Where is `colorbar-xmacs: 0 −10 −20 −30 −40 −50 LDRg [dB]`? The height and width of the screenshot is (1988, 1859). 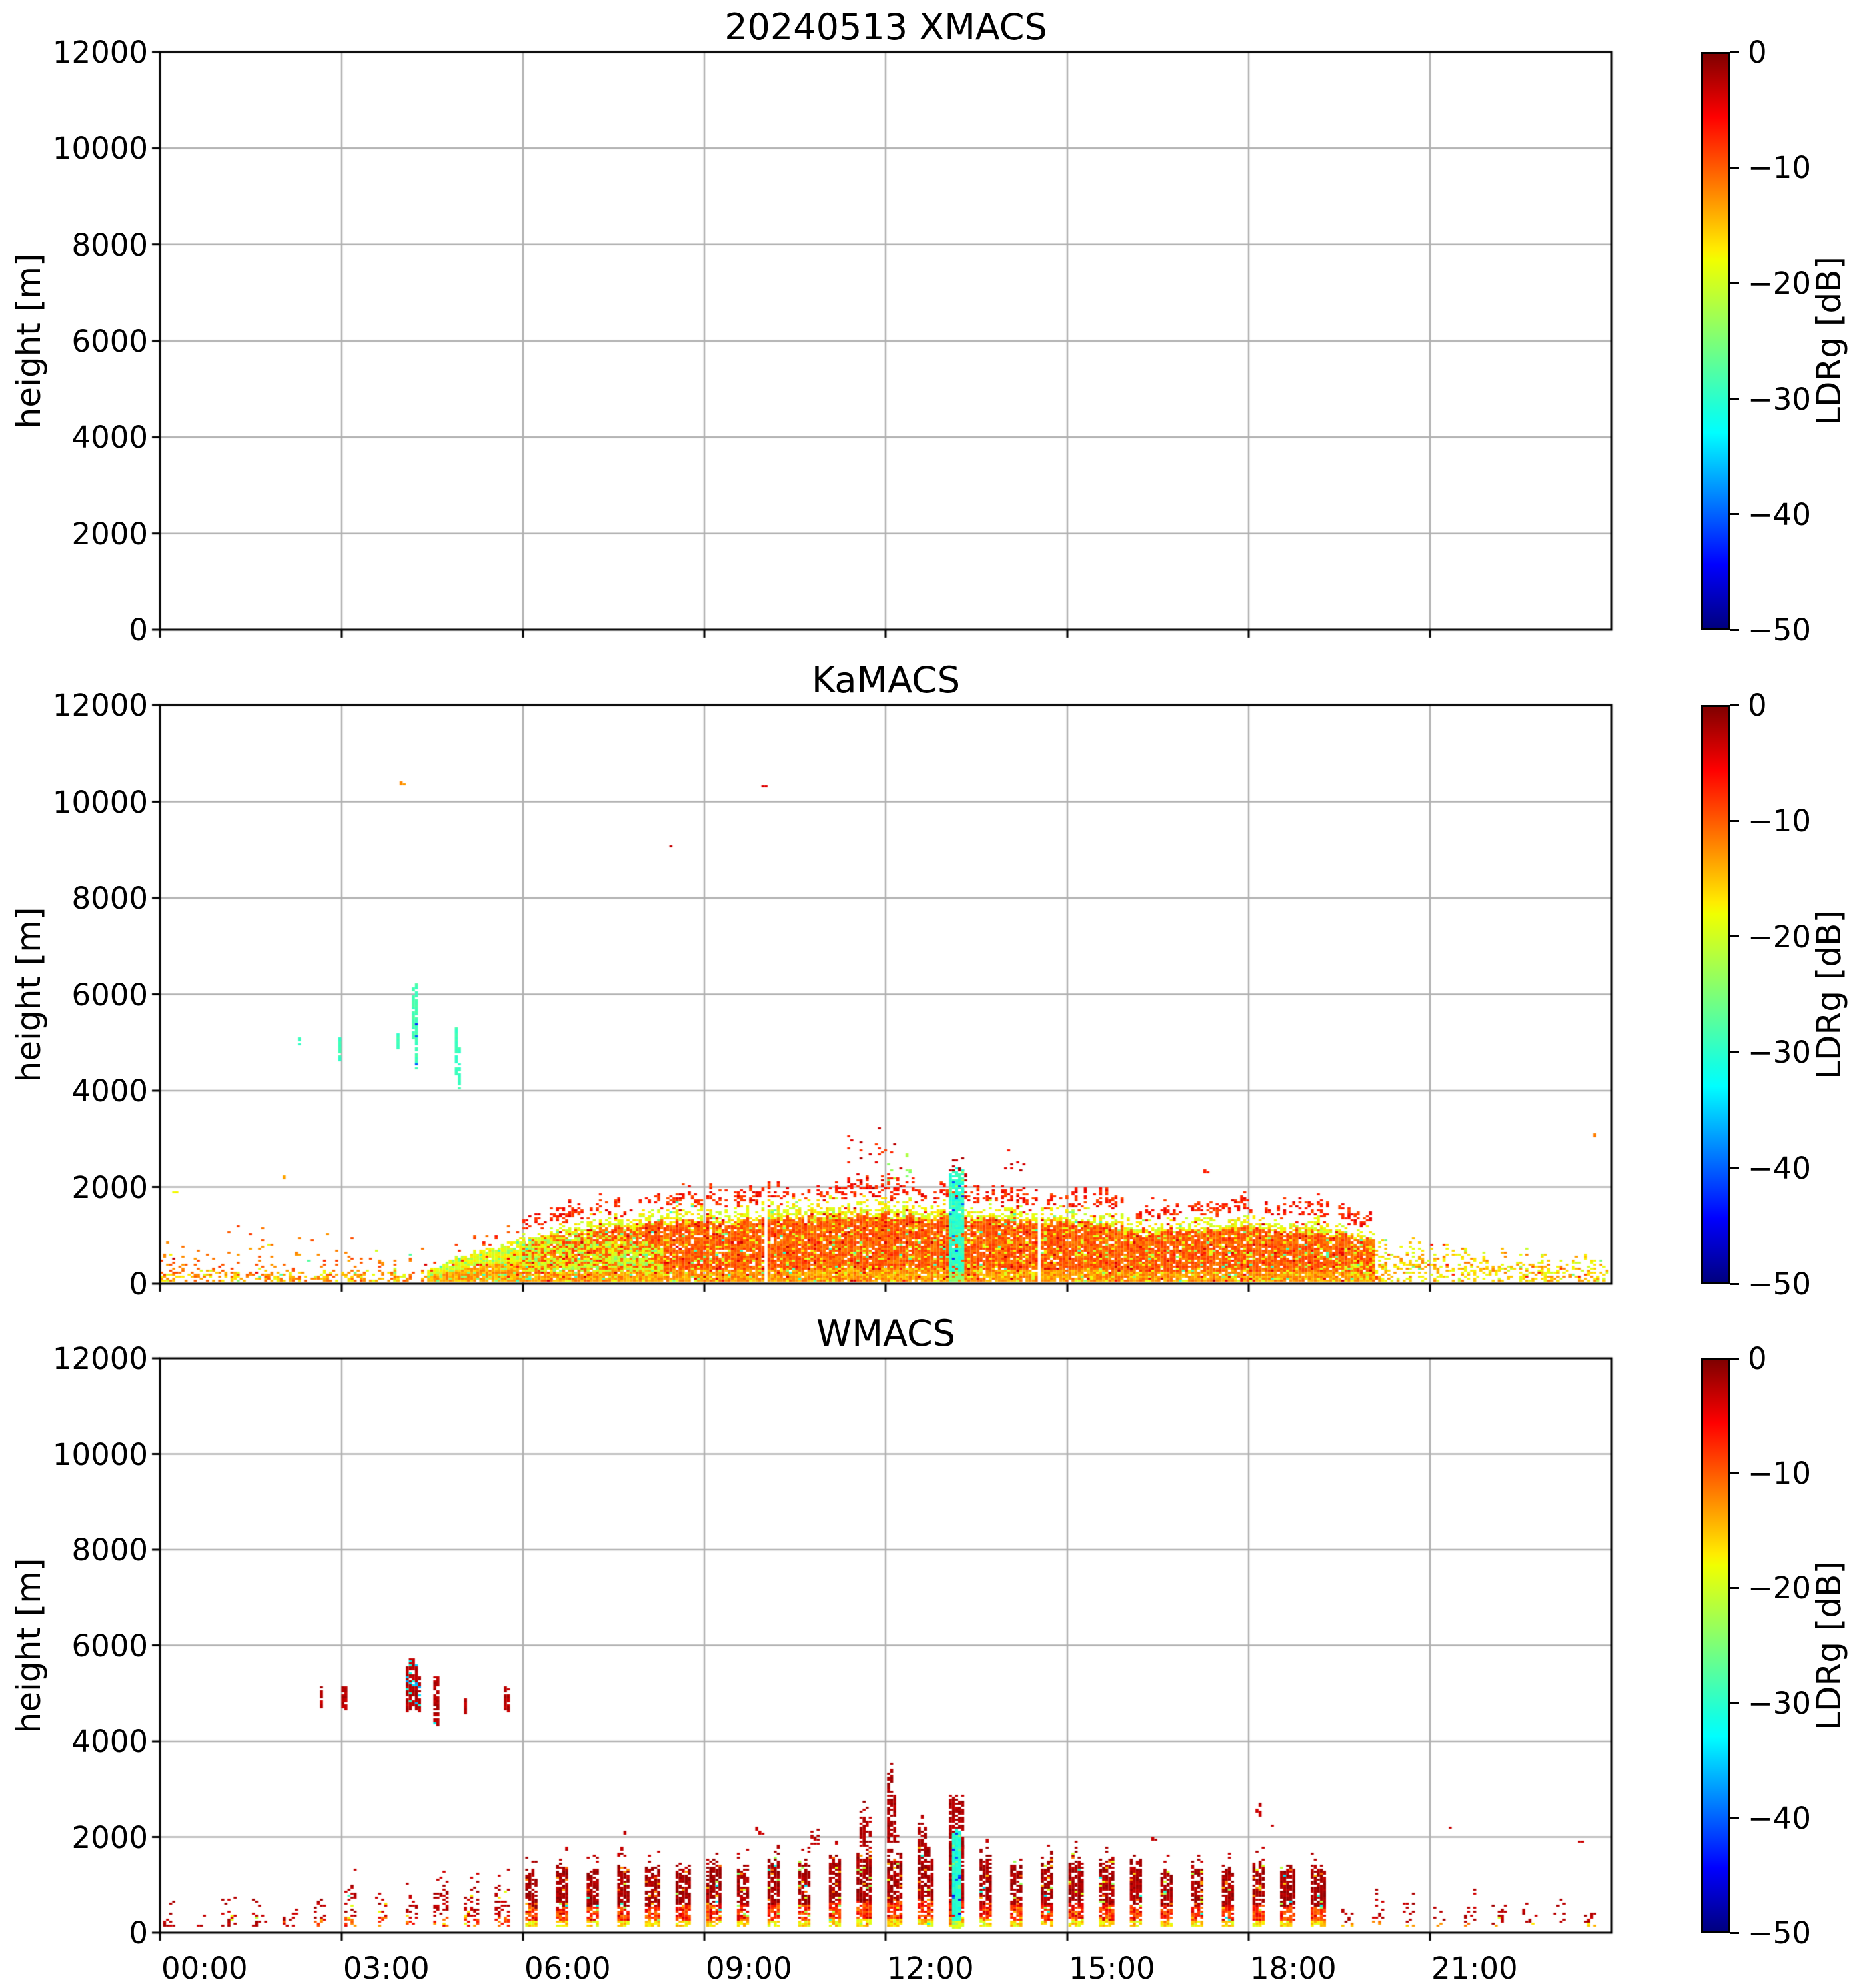 colorbar-xmacs: 0 −10 −20 −30 −40 −50 LDRg [dB] is located at coordinates (1780, 341).